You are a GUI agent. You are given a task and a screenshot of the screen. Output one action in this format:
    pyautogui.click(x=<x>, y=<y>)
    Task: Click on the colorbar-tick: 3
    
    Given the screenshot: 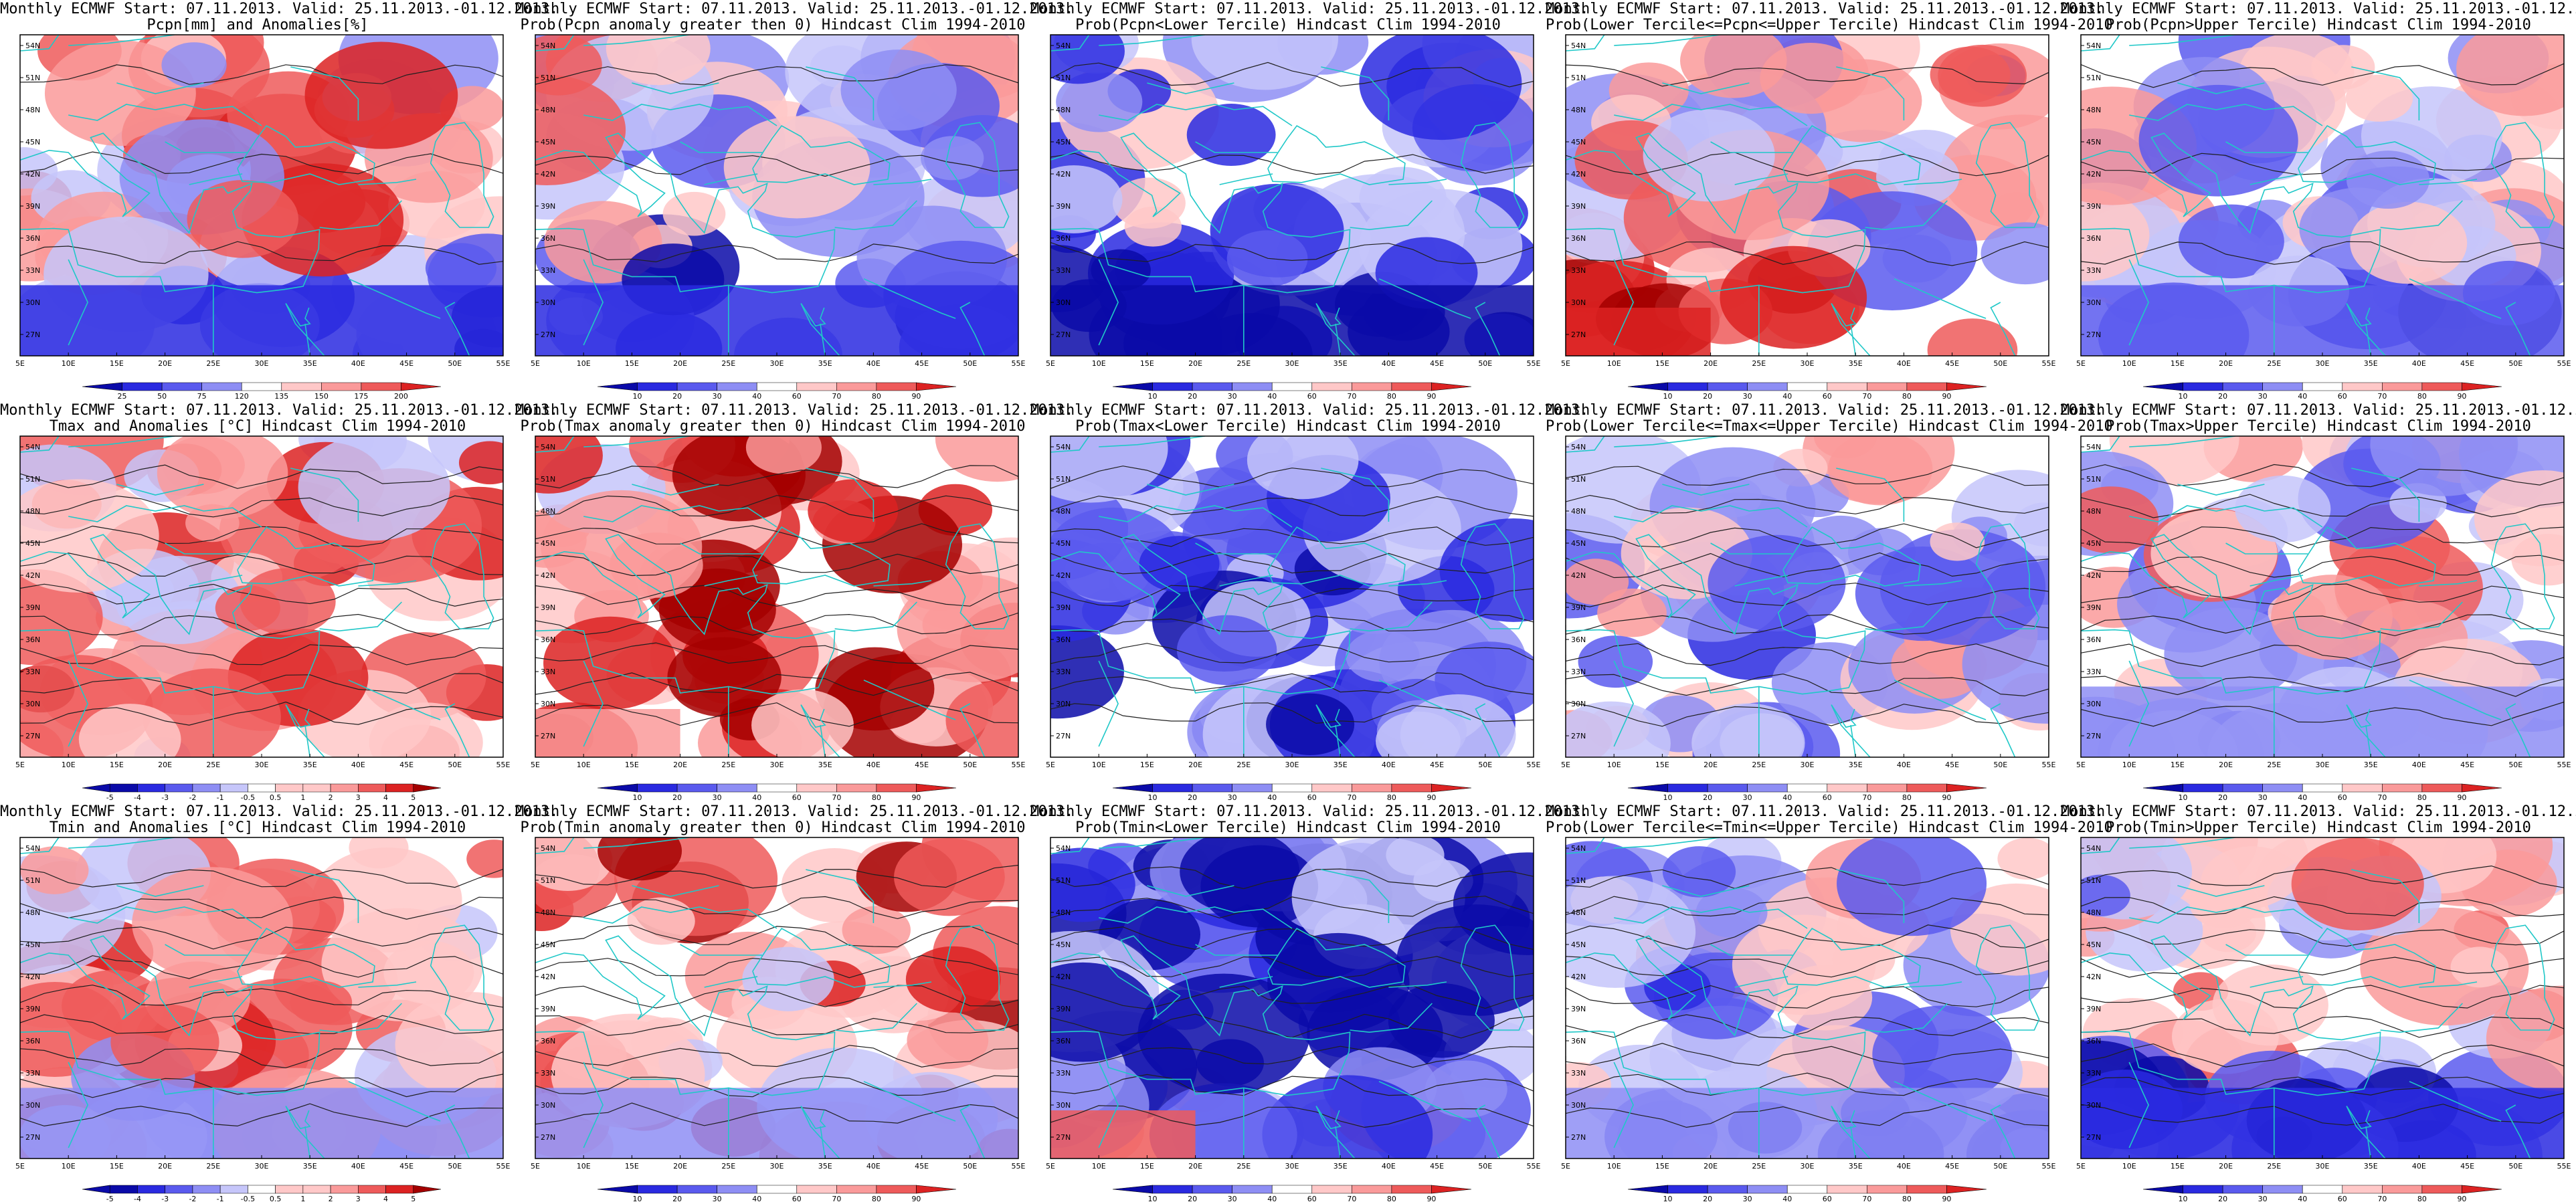 What is the action you would take?
    pyautogui.click(x=358, y=1199)
    